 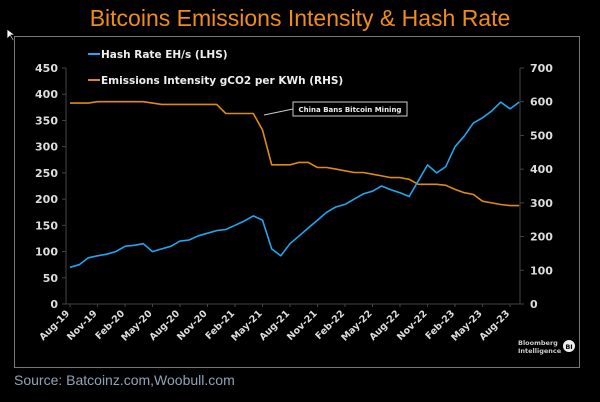 What do you see at coordinates (46, 173) in the screenshot?
I see `left-tick-label: 250` at bounding box center [46, 173].